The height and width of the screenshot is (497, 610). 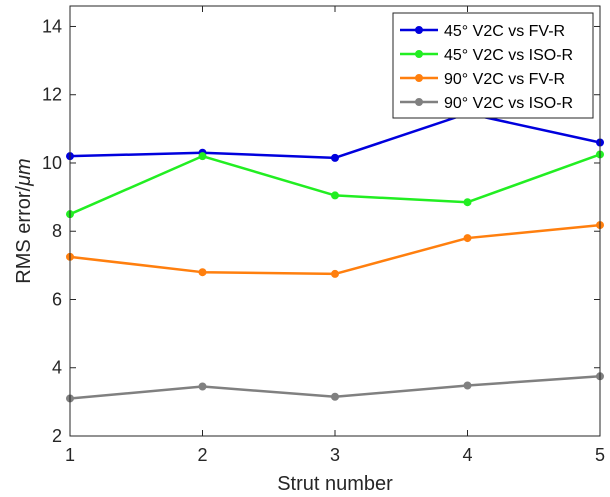 What do you see at coordinates (467, 455) in the screenshot?
I see `x-tick-label: 4` at bounding box center [467, 455].